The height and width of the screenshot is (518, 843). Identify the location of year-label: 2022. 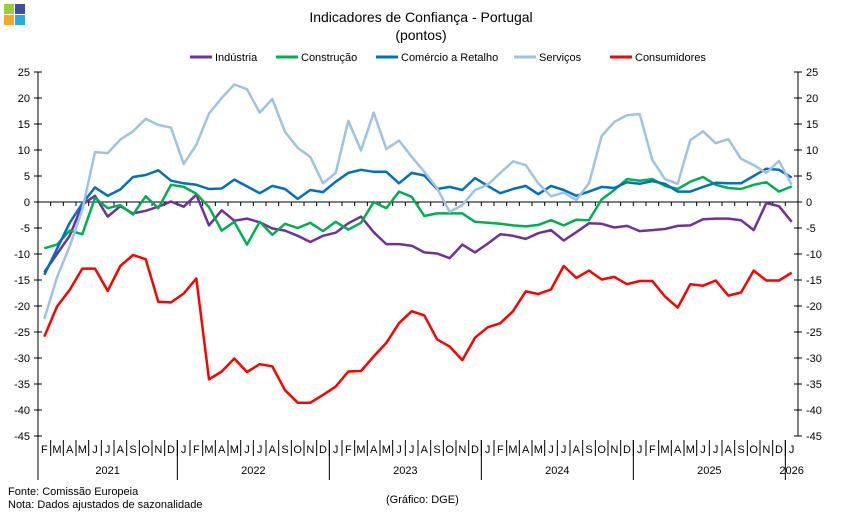
(253, 471).